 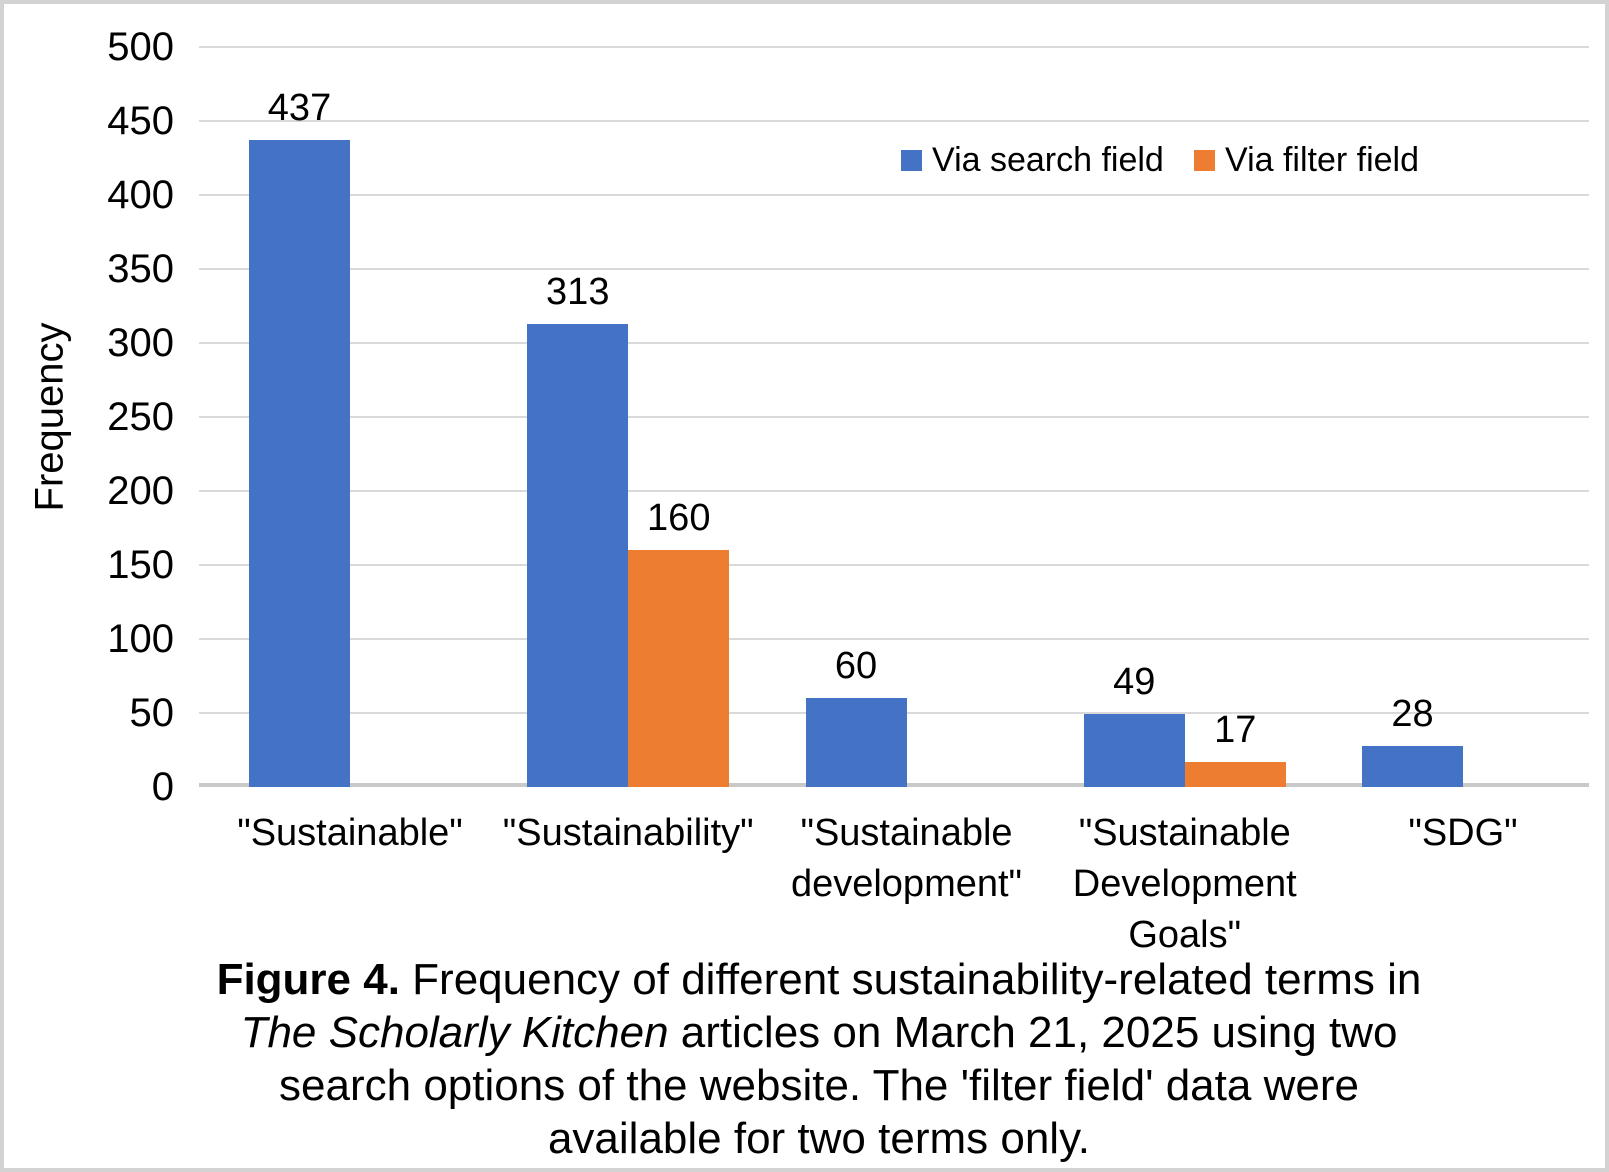 I want to click on category-label: "Sustainable", so click(x=350, y=833).